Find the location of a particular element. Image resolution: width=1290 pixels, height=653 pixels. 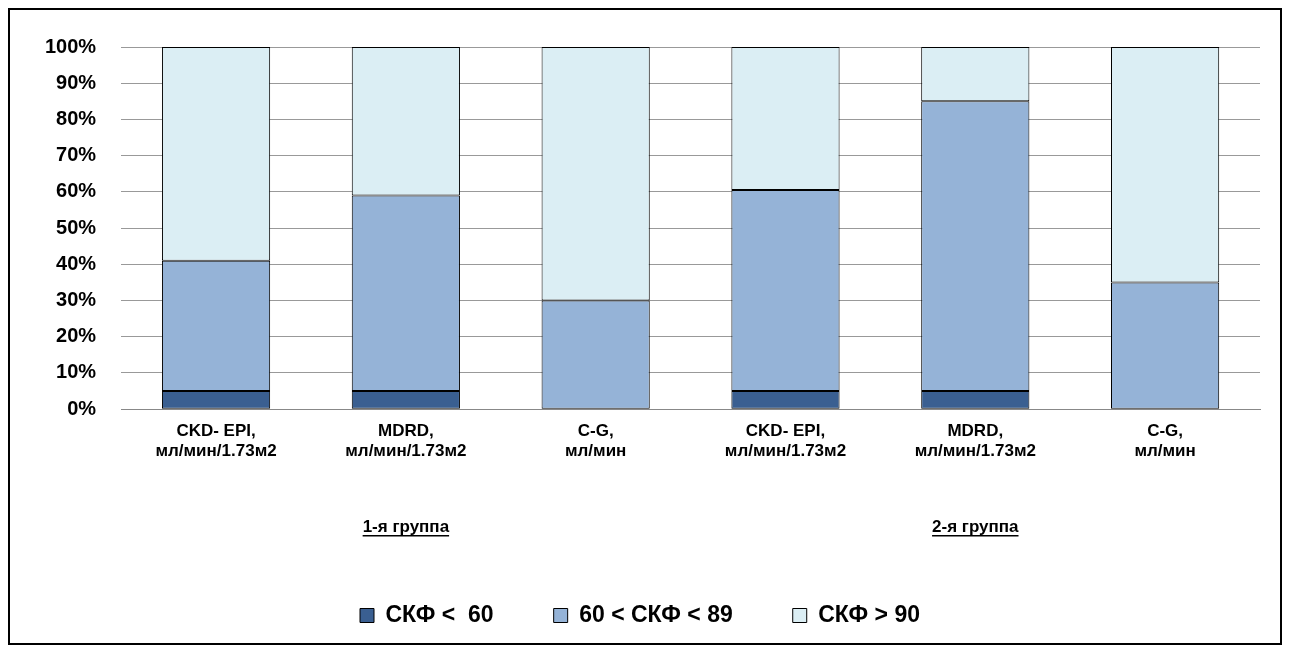

y-tick-label: 60% is located at coordinates (76, 190).